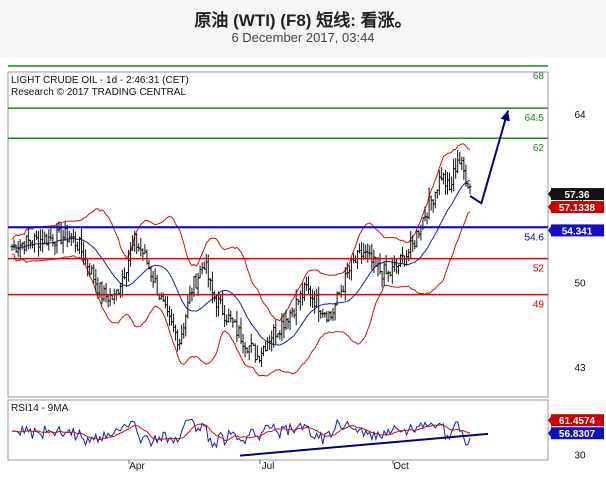 This screenshot has width=606, height=489. Describe the element at coordinates (364, 444) in the screenshot. I see `rsi-trendline` at that location.